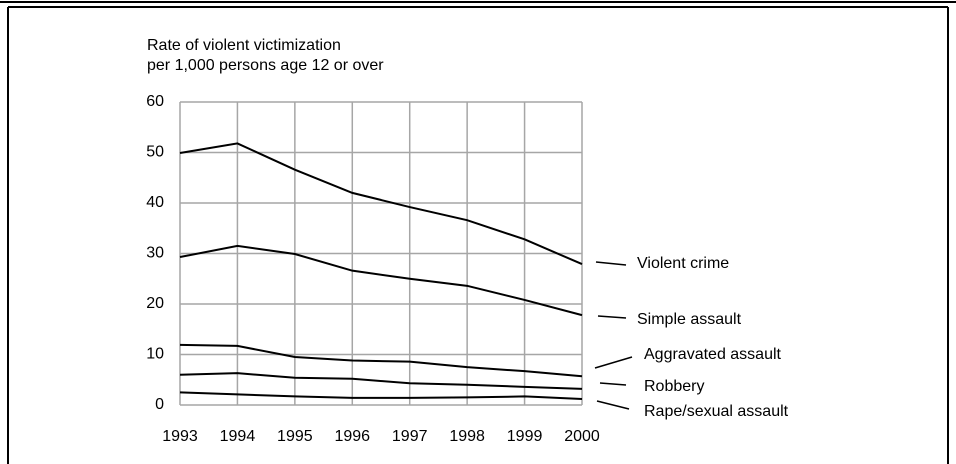 Image resolution: width=956 pixels, height=464 pixels. I want to click on series-label: Robbery, so click(674, 386).